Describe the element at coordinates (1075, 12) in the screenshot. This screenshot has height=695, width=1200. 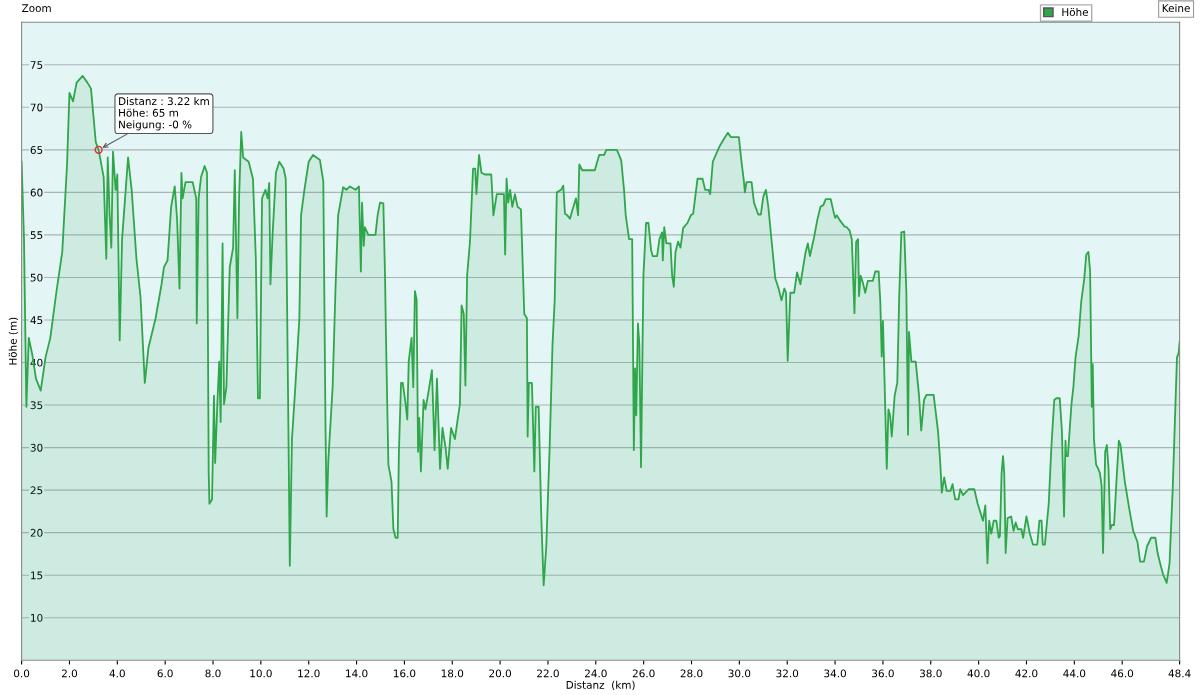
I see `legend-label: Höhe` at that location.